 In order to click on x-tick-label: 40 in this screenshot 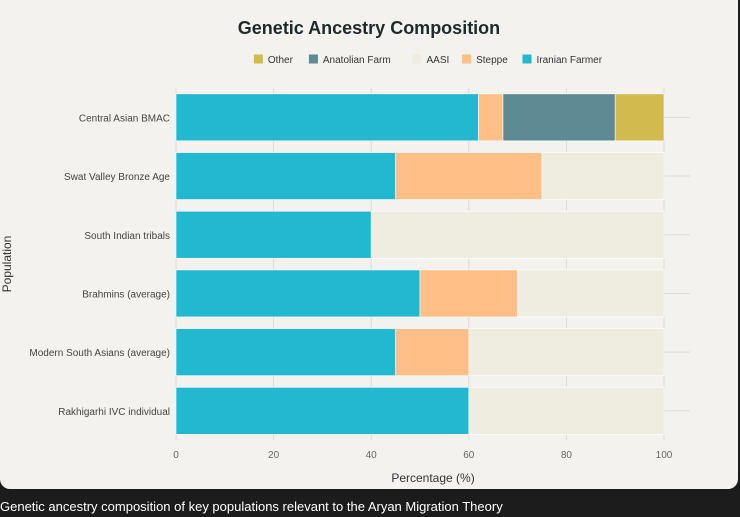, I will do `click(372, 455)`.